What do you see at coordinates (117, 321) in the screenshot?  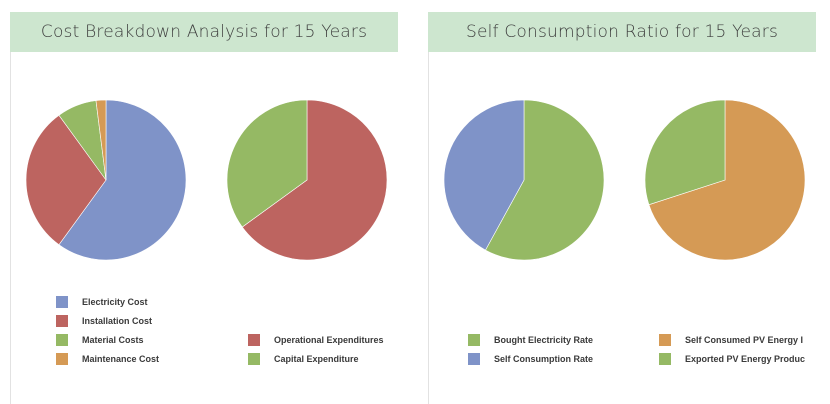 I see `legend-label: Installation Cost` at bounding box center [117, 321].